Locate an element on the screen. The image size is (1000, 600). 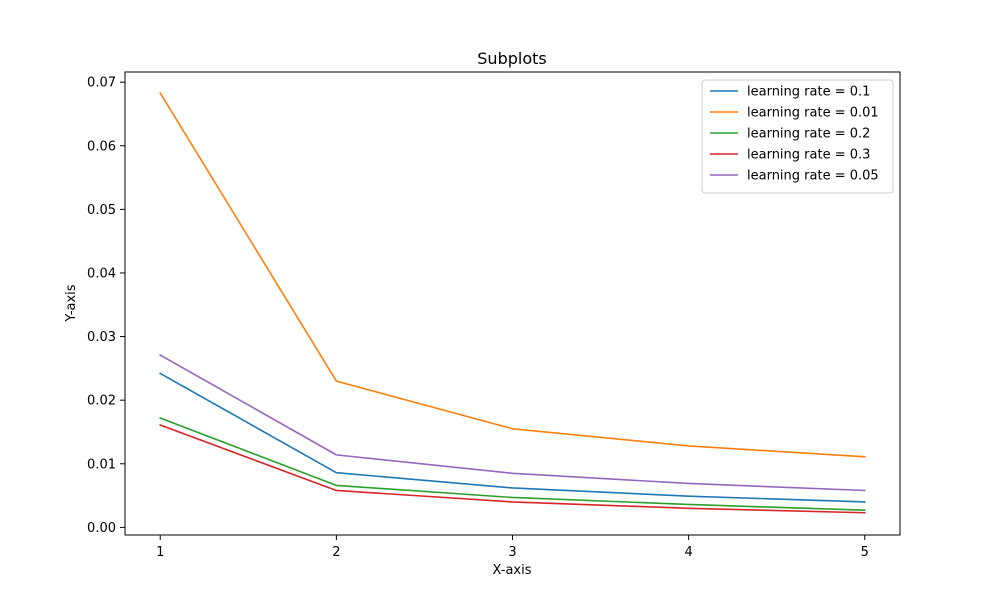
legend-box is located at coordinates (797, 136).